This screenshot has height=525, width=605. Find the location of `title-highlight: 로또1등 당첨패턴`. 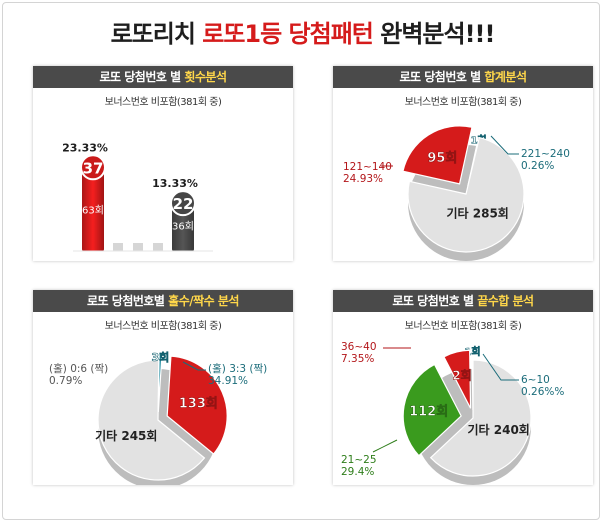

title-highlight: 로또1등 당첨패턴 is located at coordinates (288, 34).